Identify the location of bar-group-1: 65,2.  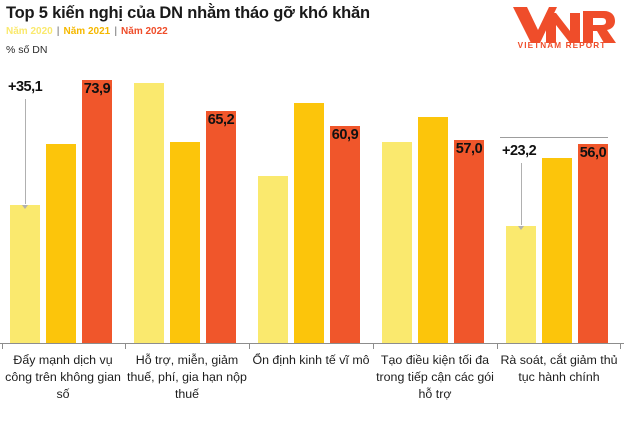
(186, 201).